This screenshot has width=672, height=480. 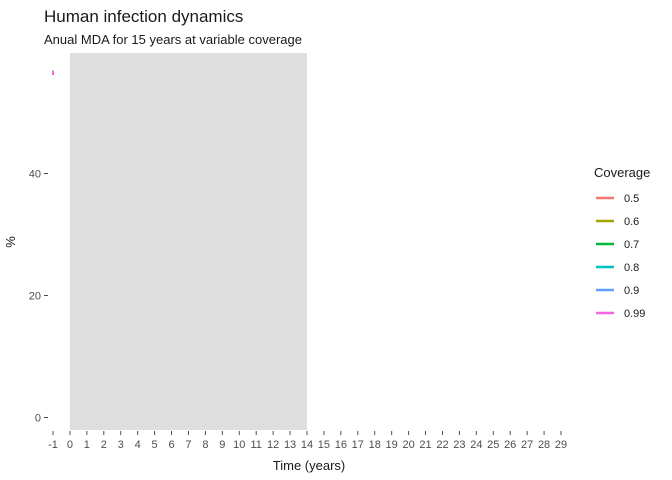 What do you see at coordinates (104, 445) in the screenshot?
I see `x-tick-label: 2` at bounding box center [104, 445].